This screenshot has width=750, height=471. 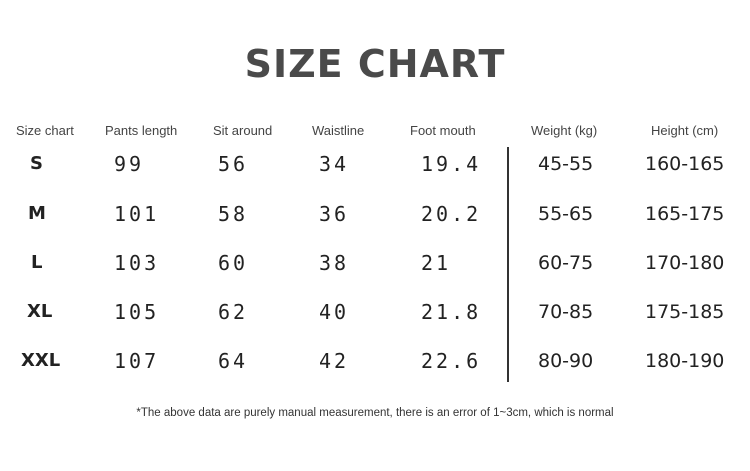 What do you see at coordinates (436, 263) in the screenshot?
I see `foot-mouth-cell: 21` at bounding box center [436, 263].